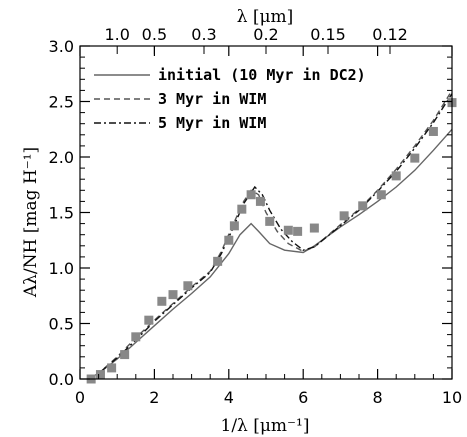 The image size is (467, 437). I want to click on y-axis-label: Aλ/NH [mag H⁻¹], so click(31, 222).